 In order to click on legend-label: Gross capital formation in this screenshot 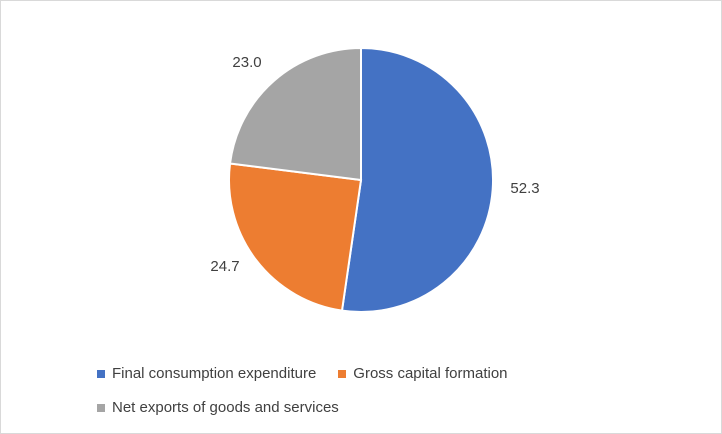, I will do `click(430, 373)`.